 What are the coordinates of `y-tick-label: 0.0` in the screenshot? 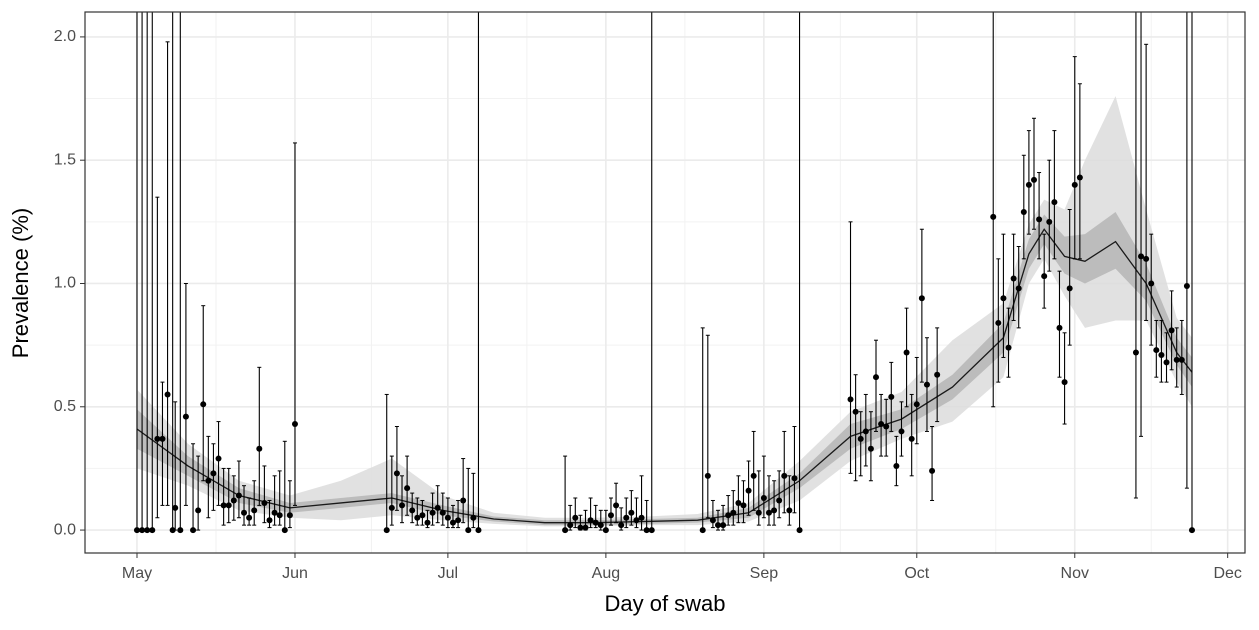 It's located at (65, 529).